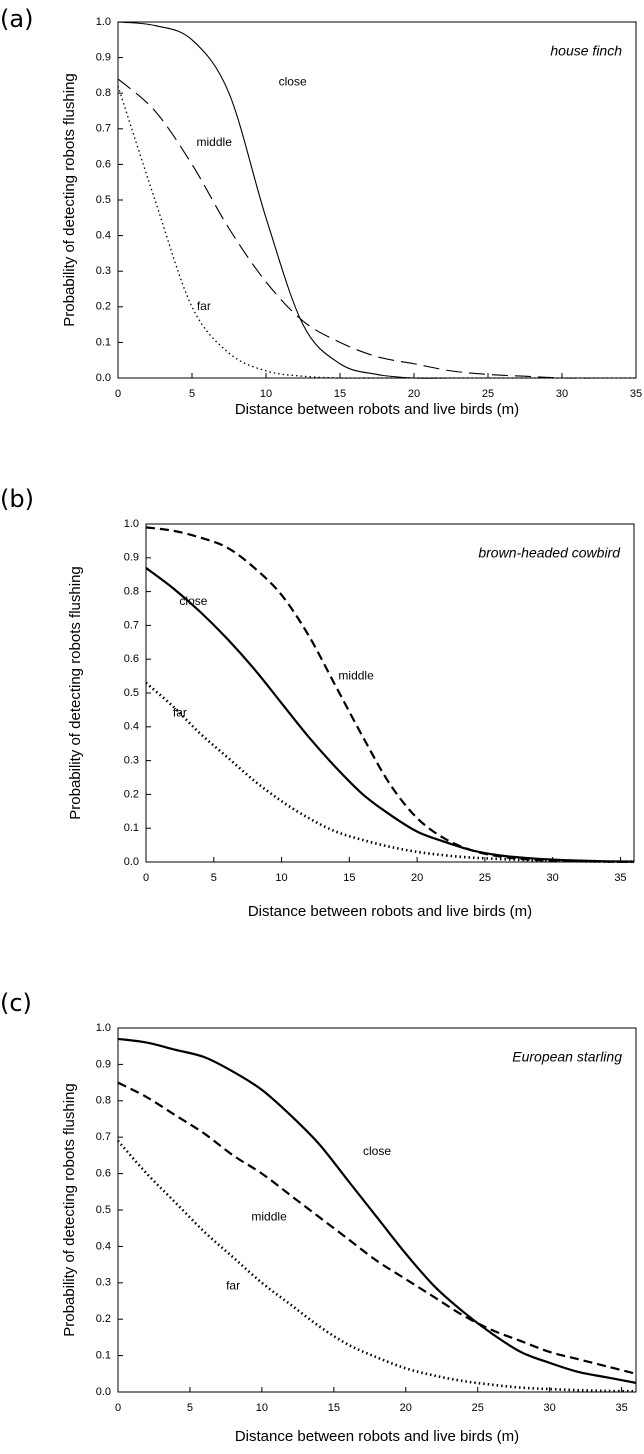 This screenshot has height=1454, width=644. What do you see at coordinates (586, 51) in the screenshot?
I see `annotation: house finch` at bounding box center [586, 51].